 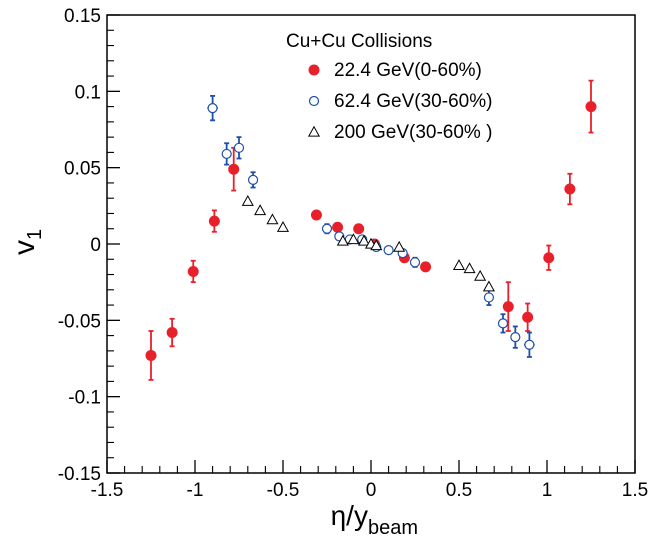 What do you see at coordinates (413, 132) in the screenshot?
I see `legend-label: 200 GeV(30-60% )` at bounding box center [413, 132].